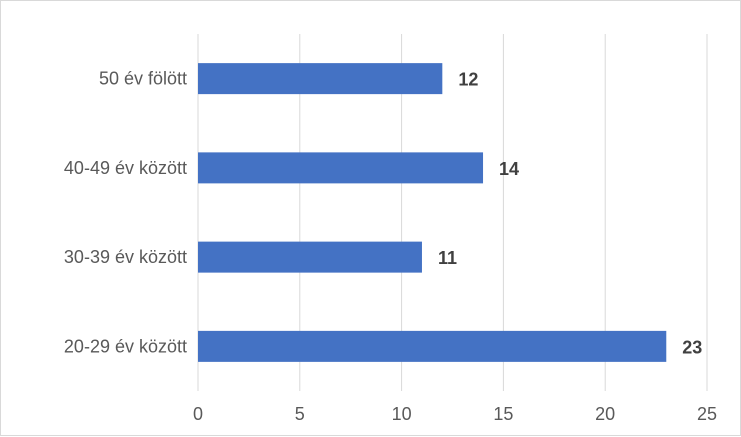 The image size is (741, 437). Describe the element at coordinates (447, 258) in the screenshot. I see `data-label: 11` at that location.